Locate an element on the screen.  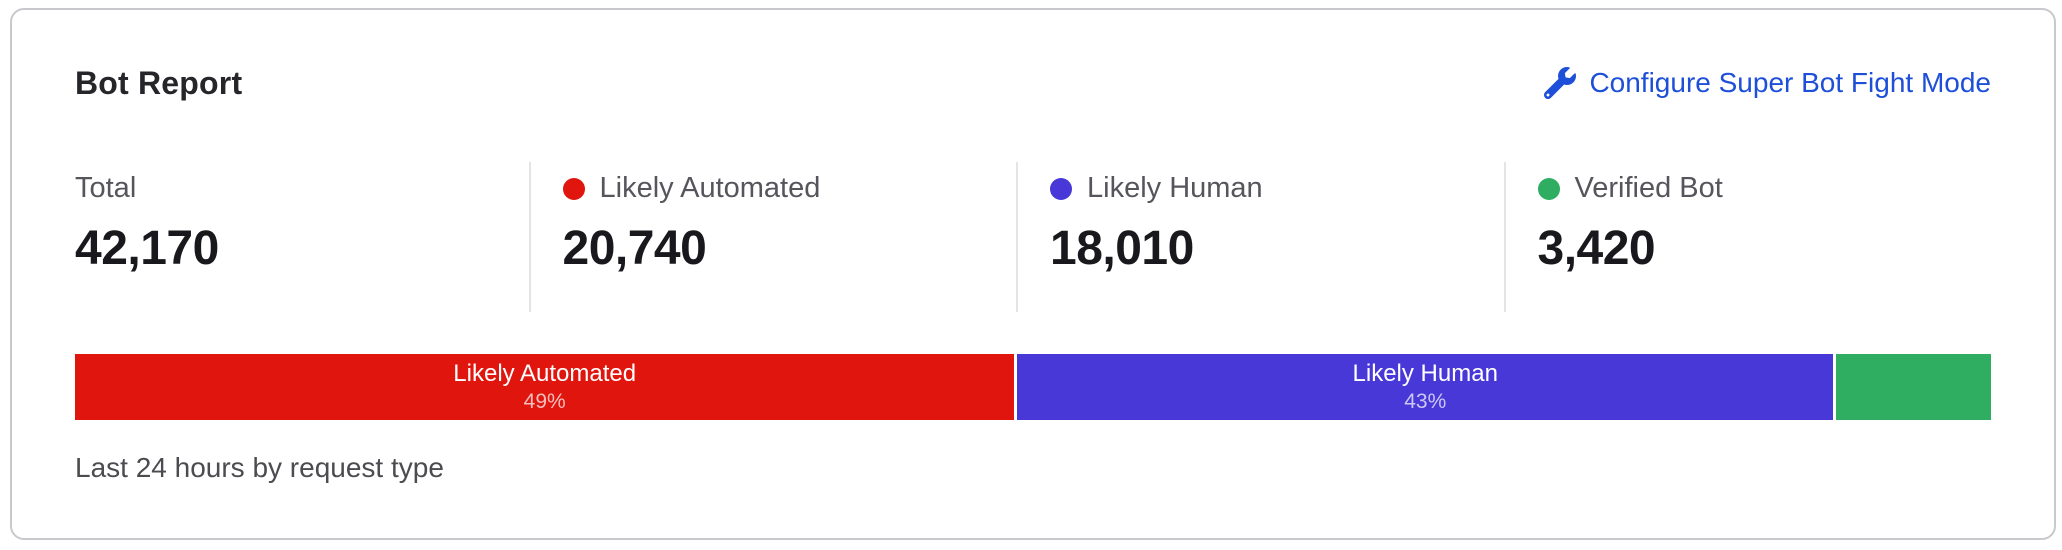
configure-link-label: Configure Super Bot Fight Mode is located at coordinates (1790, 82).